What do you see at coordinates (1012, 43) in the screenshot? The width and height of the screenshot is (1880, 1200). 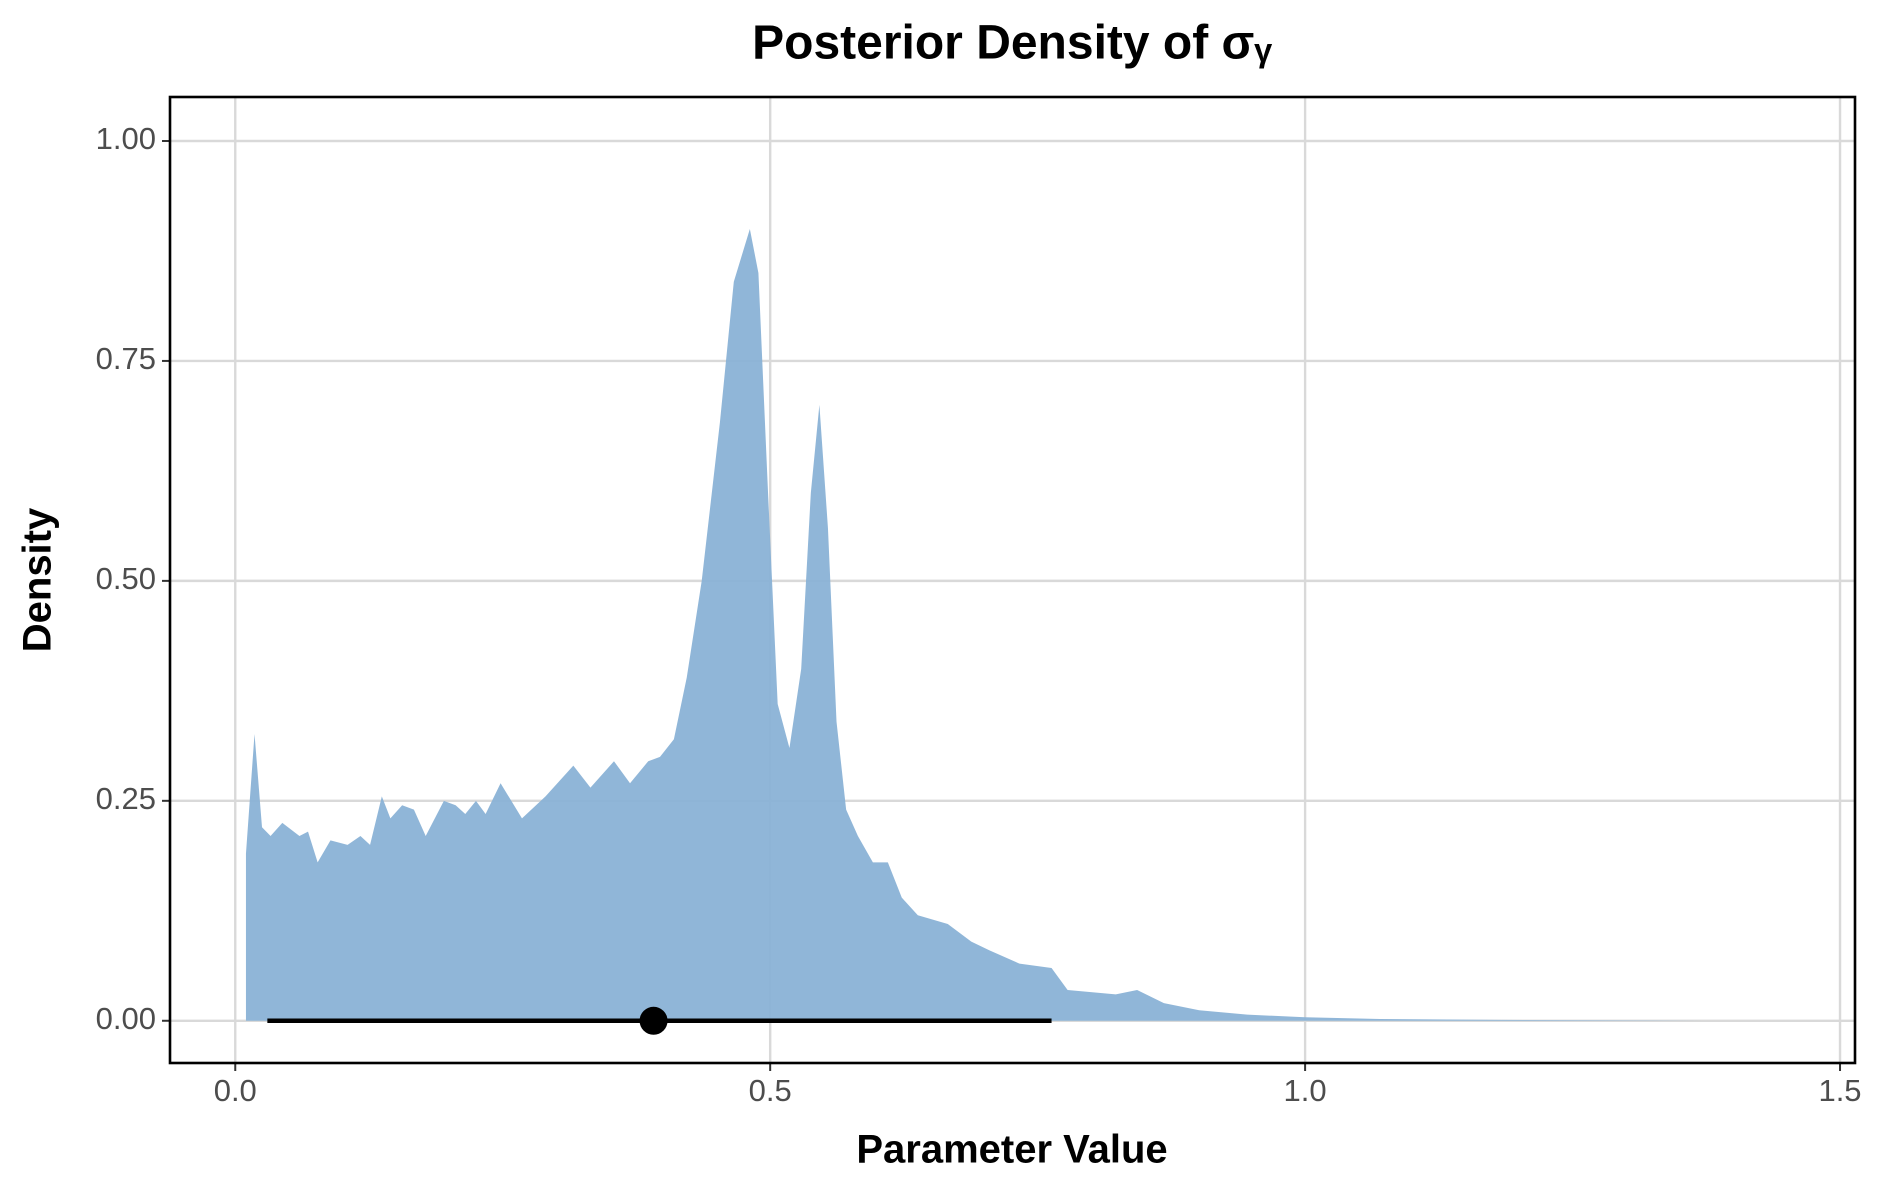 I see `chart-title: Posterior Density of σᵧ` at bounding box center [1012, 43].